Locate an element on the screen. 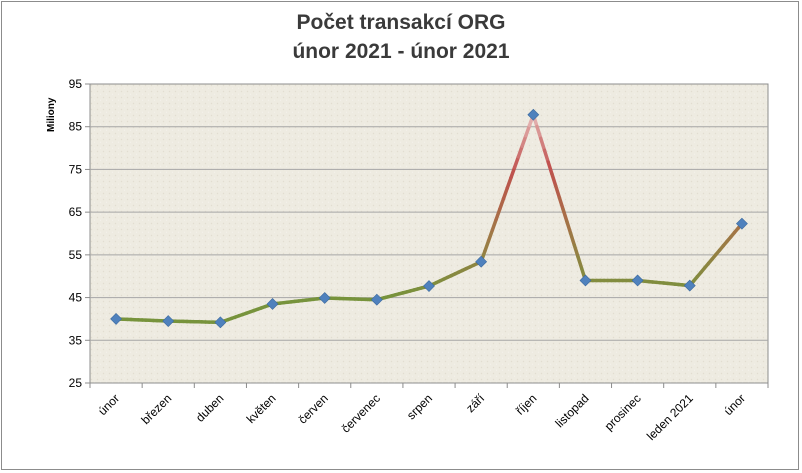 This screenshot has width=802, height=473. x-tick-label: prosinec is located at coordinates (623, 412).